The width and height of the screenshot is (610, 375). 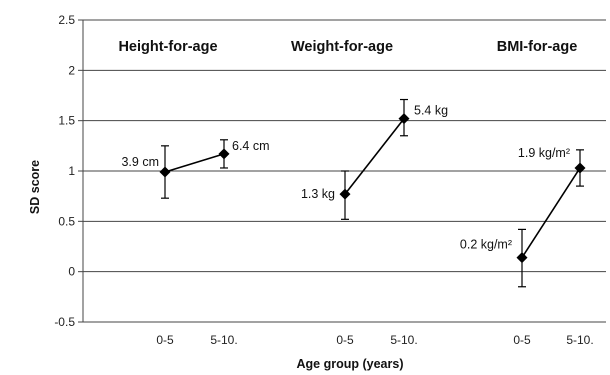 I want to click on panel-titles: Height-for-age Weight-for-age BMI-for-age, so click(x=347, y=47).